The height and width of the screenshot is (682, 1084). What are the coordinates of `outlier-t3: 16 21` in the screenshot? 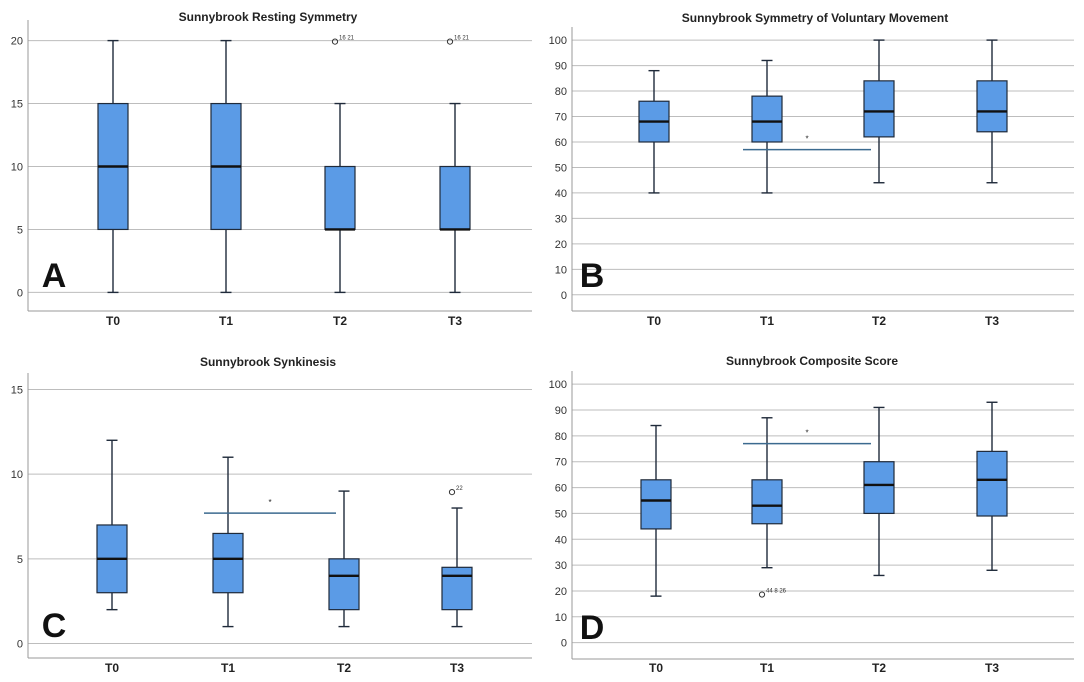 It's located at (458, 40).